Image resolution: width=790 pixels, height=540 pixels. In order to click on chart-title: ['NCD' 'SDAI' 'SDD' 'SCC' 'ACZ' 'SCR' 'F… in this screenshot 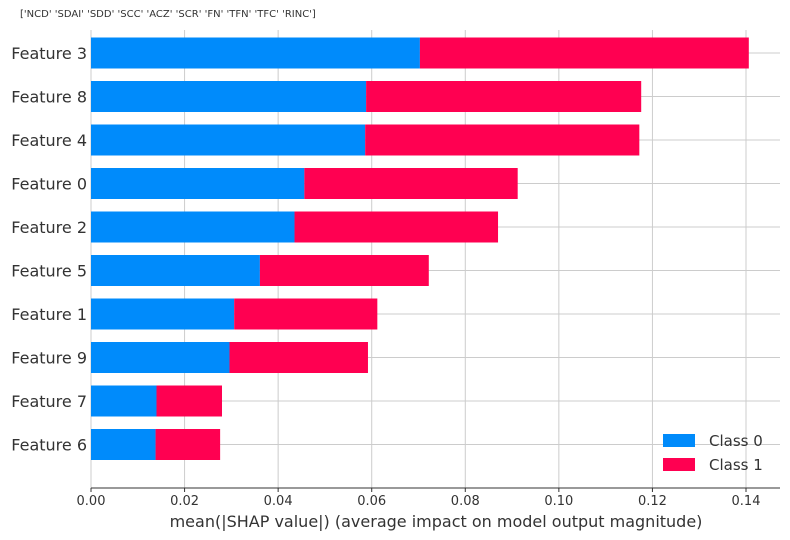, I will do `click(168, 14)`.